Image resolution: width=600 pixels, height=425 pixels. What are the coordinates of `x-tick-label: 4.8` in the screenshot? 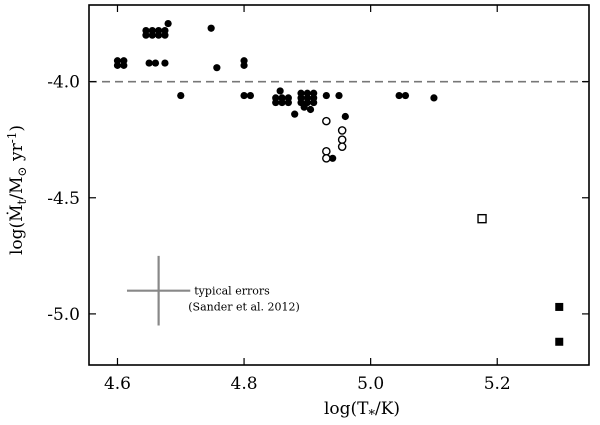 It's located at (244, 384).